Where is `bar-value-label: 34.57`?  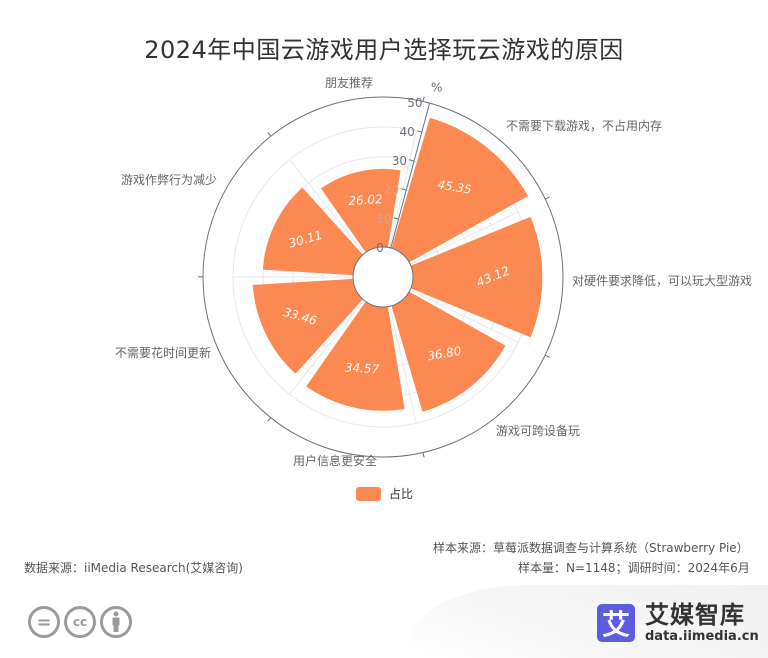
bar-value-label: 34.57 is located at coordinates (361, 368).